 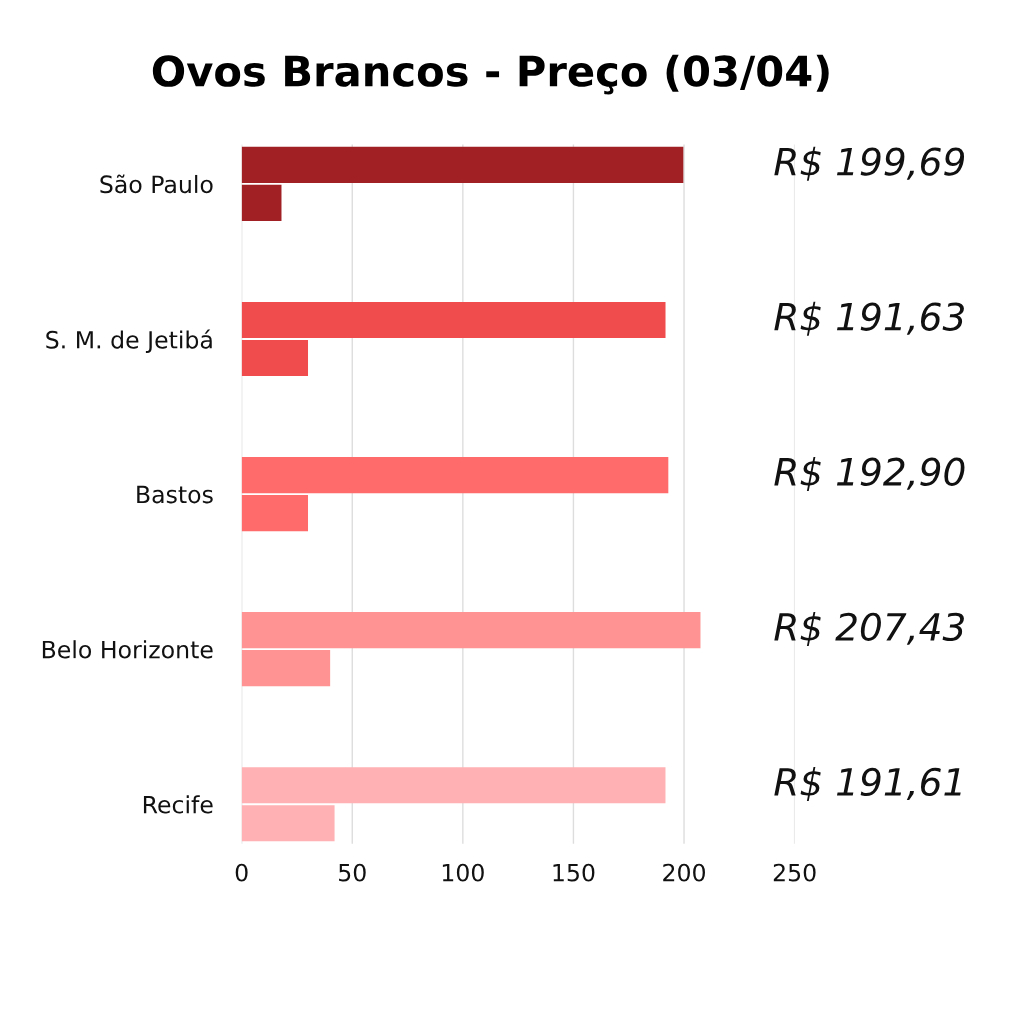 I want to click on x-tick-label: 50, so click(x=352, y=872).